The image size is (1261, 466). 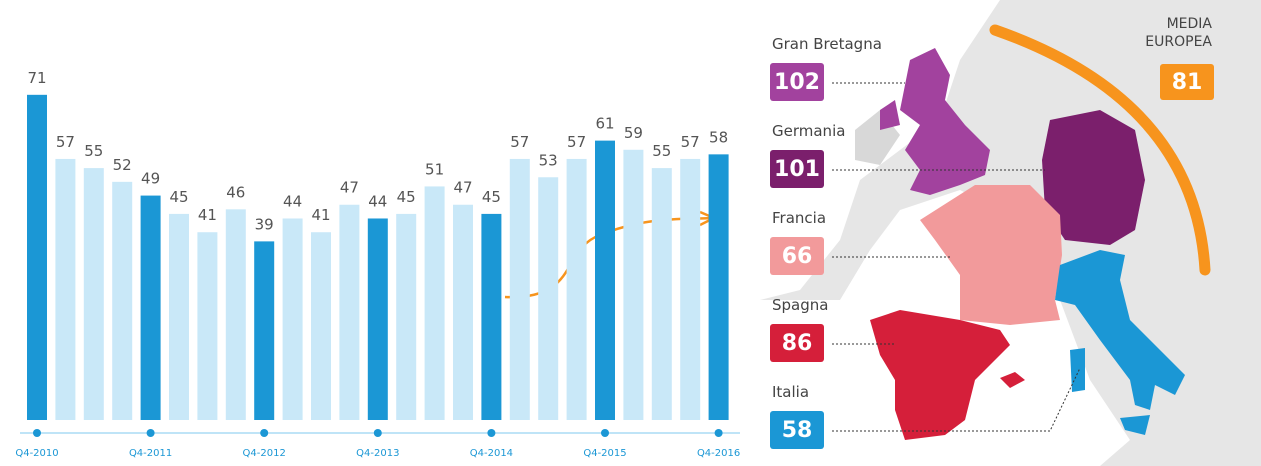 I want to click on value-label: 46, so click(x=235, y=192).